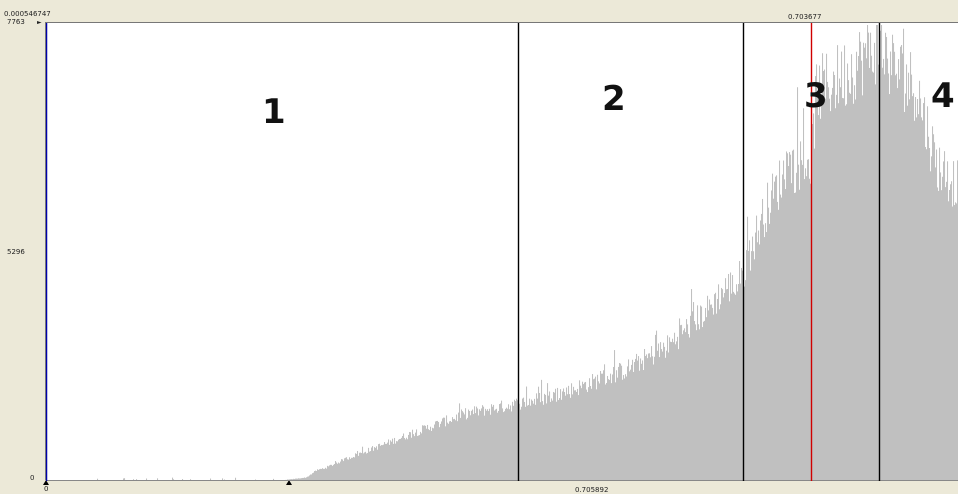 The height and width of the screenshot is (494, 958). Describe the element at coordinates (804, 17) in the screenshot. I see `top-threshold-value: 0.703677` at that location.